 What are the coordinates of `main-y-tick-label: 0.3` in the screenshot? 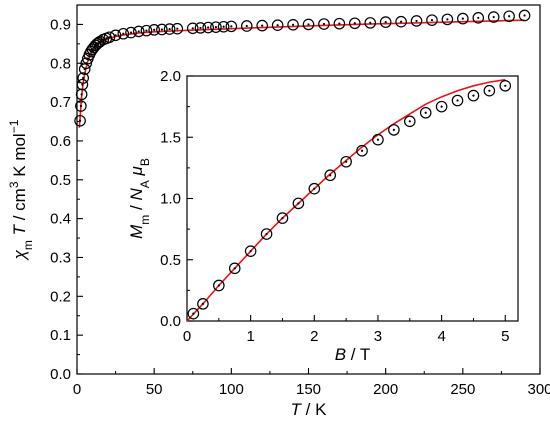 It's located at (60, 257).